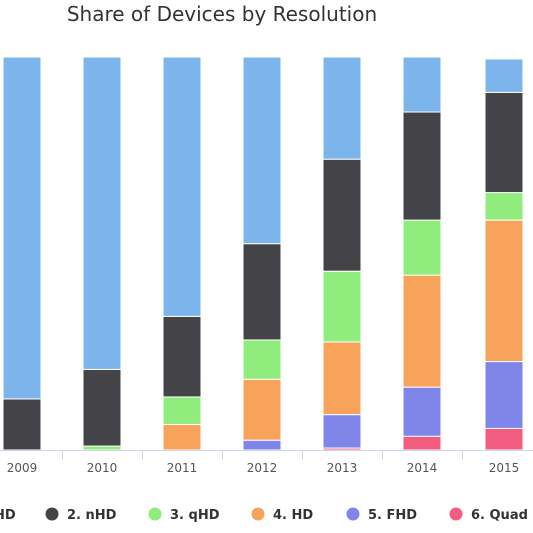  I want to click on bar-segment-2014-5-fhd, so click(422, 411).